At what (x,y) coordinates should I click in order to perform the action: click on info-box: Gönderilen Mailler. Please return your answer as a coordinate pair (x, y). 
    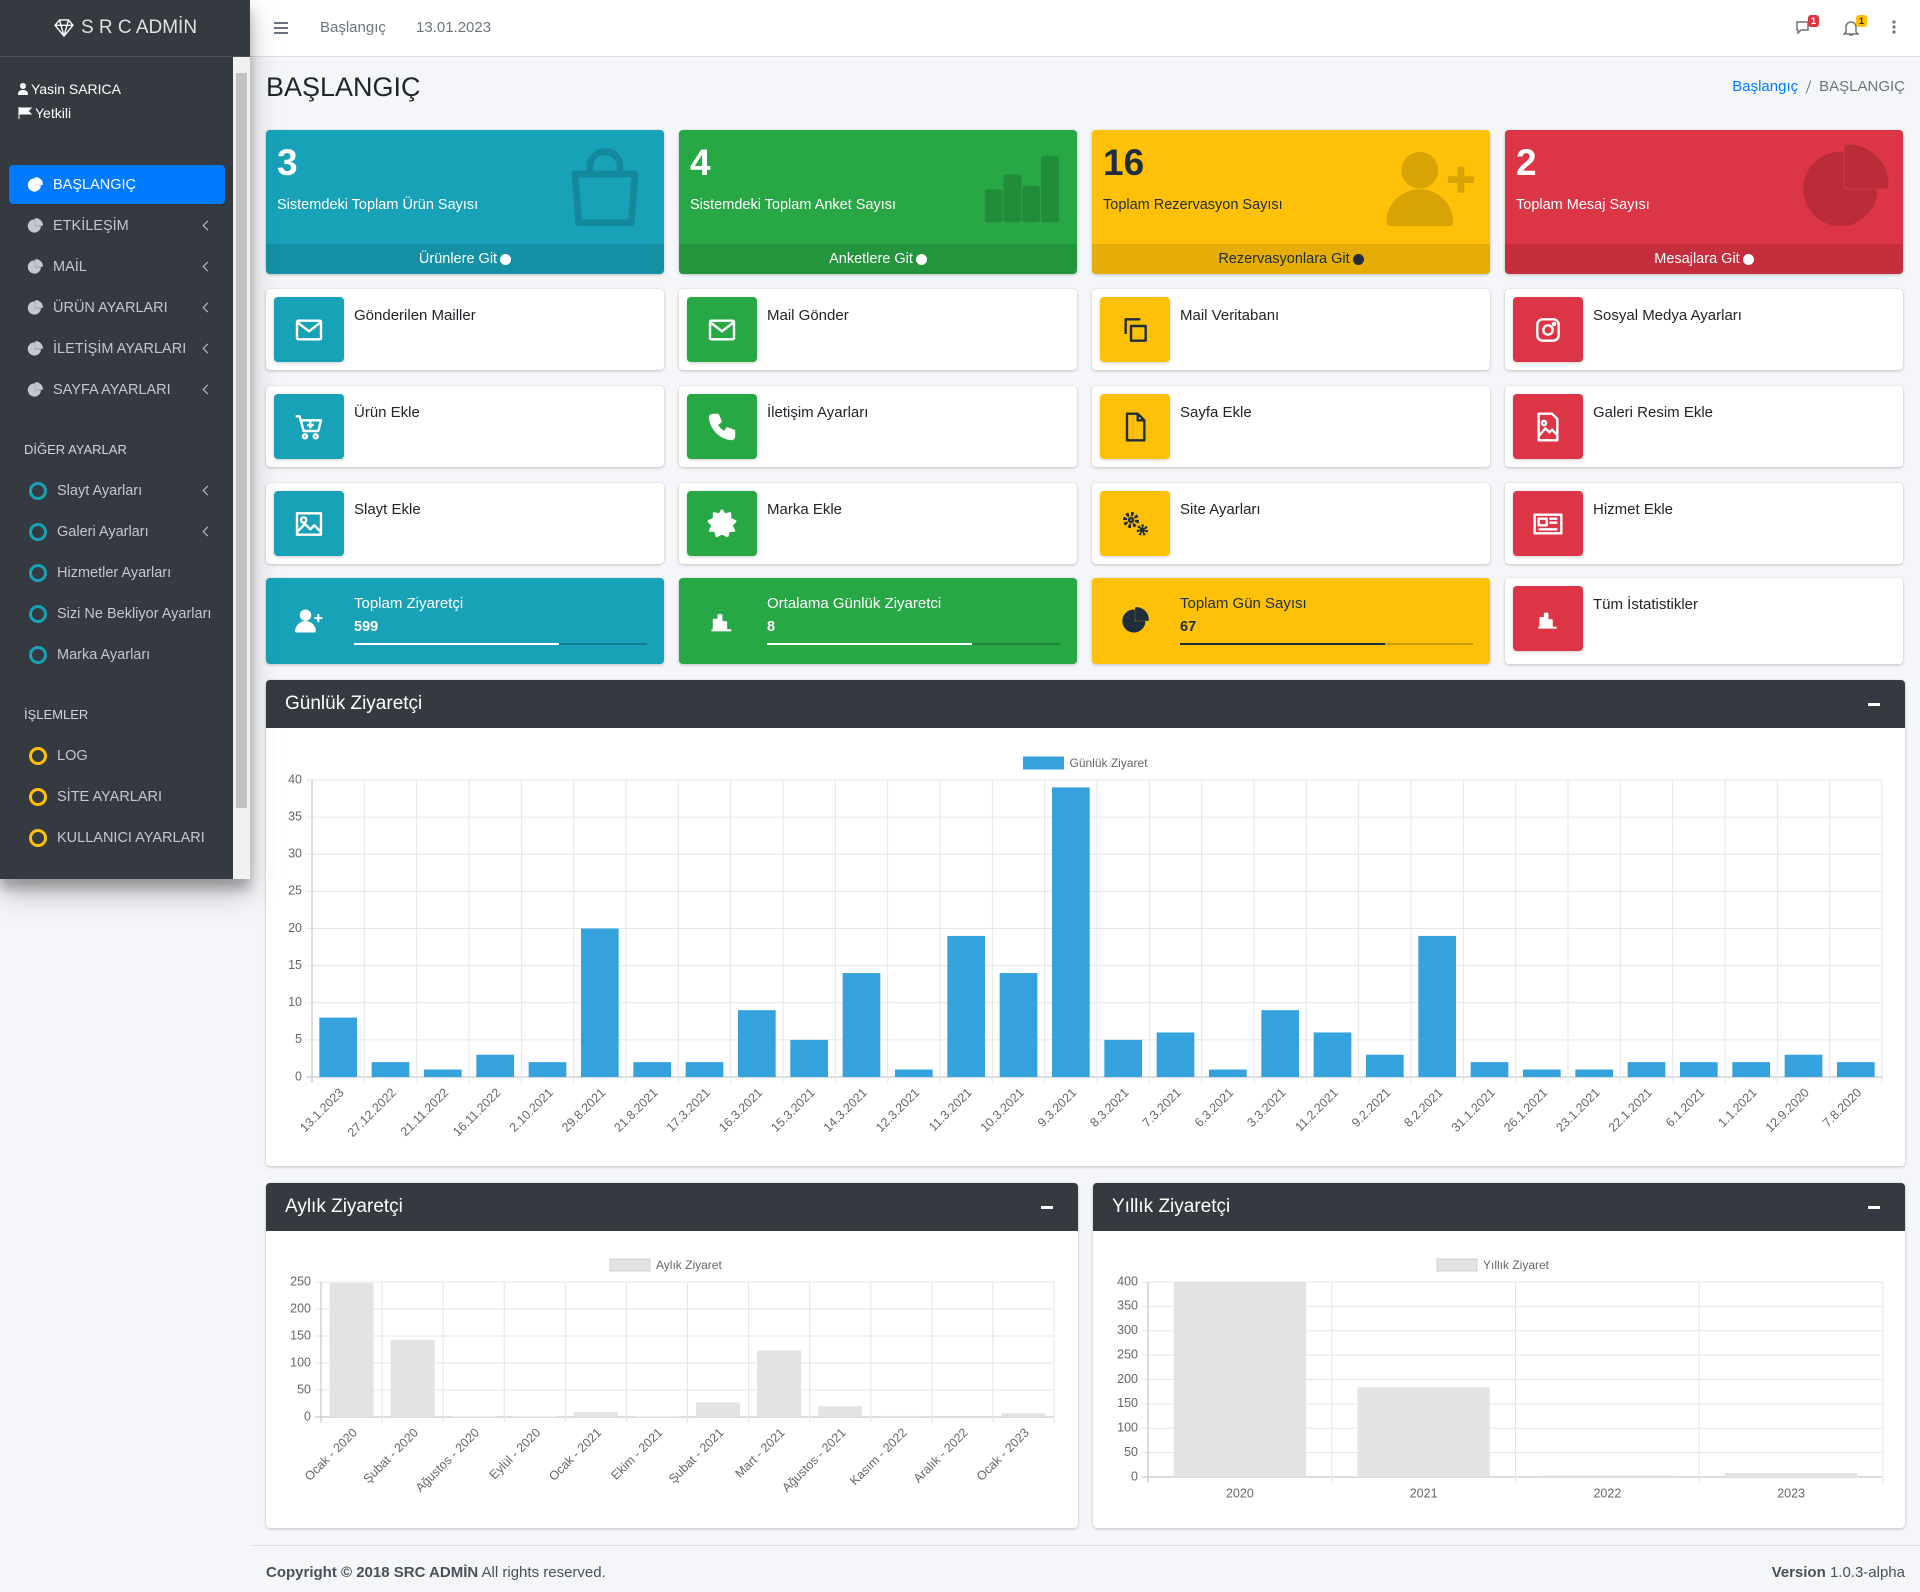
    Looking at the image, I should click on (465, 329).